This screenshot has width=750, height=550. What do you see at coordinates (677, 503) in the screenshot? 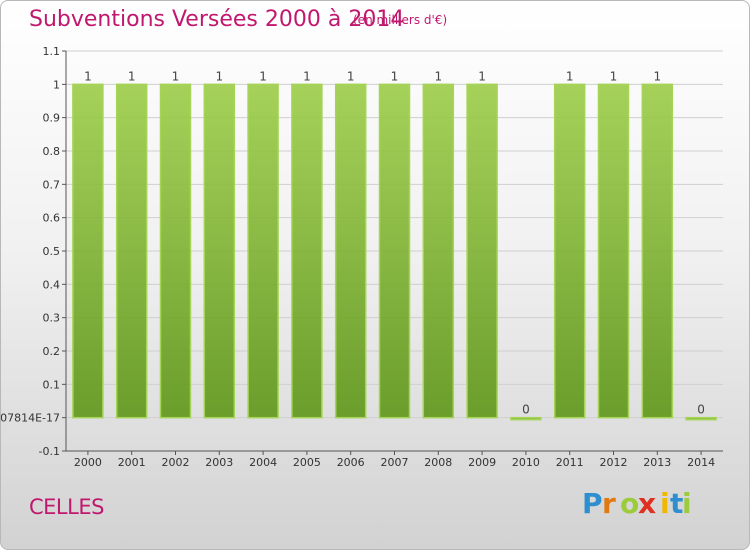
I see `logo-letter: t` at bounding box center [677, 503].